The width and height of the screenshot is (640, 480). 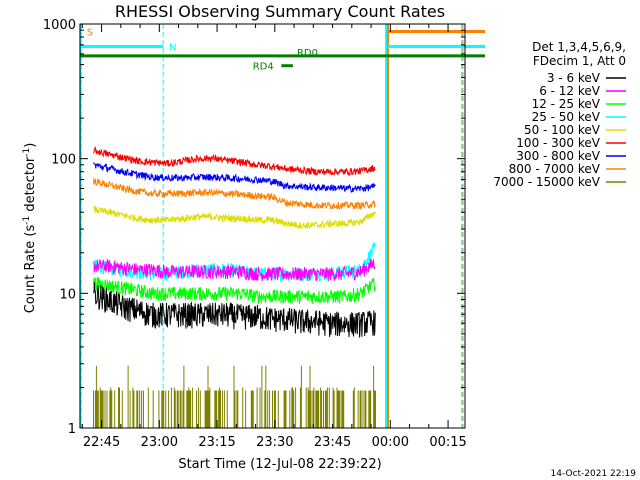 What do you see at coordinates (332, 442) in the screenshot?
I see `x-tick-label: 23:45` at bounding box center [332, 442].